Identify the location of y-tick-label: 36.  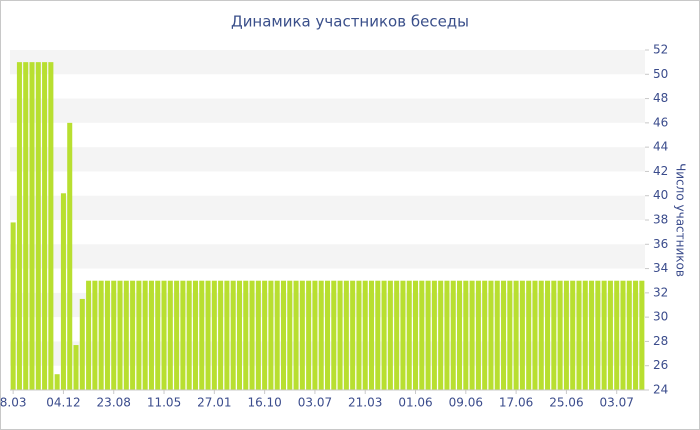
(660, 244).